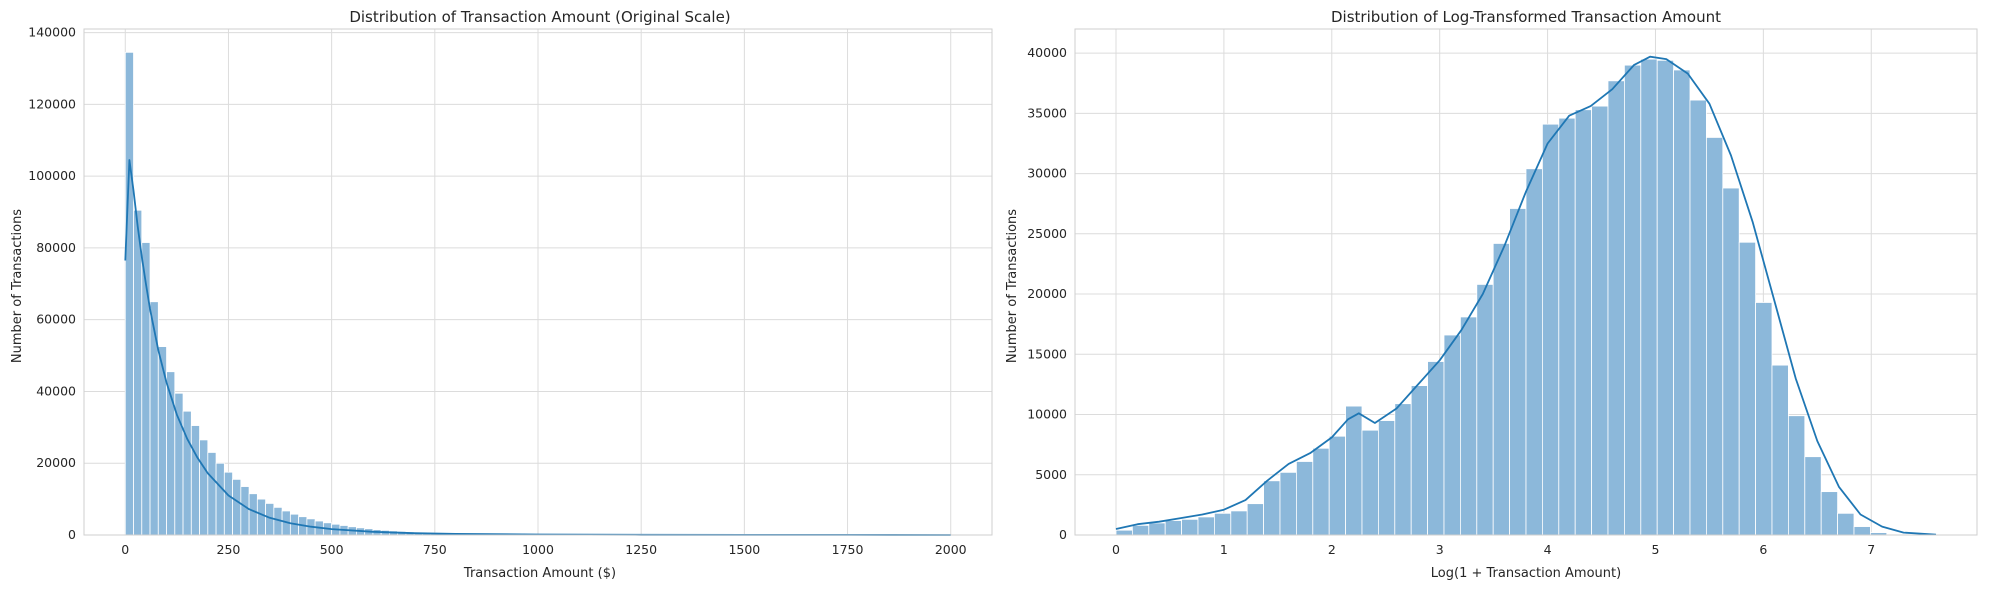 The height and width of the screenshot is (590, 1989). I want to click on x-tick-label: 2000, so click(951, 549).